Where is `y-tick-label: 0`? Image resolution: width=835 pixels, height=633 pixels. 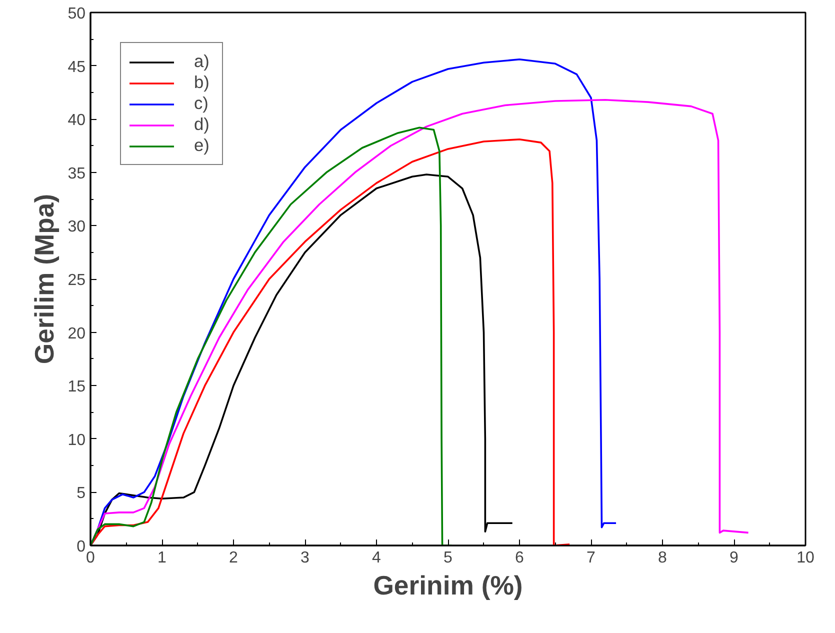
y-tick-label: 0 is located at coordinates (81, 547).